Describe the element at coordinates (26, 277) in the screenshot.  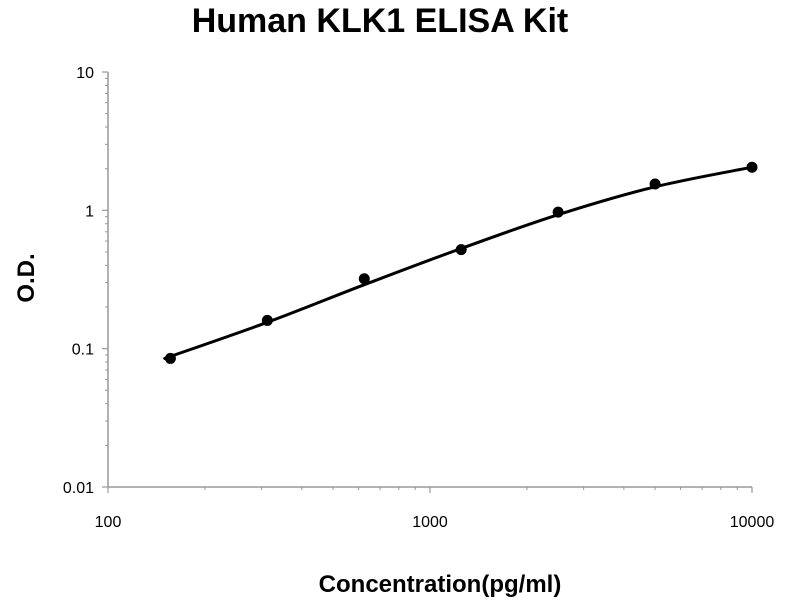
I see `y-axis-label: O.D.` at that location.